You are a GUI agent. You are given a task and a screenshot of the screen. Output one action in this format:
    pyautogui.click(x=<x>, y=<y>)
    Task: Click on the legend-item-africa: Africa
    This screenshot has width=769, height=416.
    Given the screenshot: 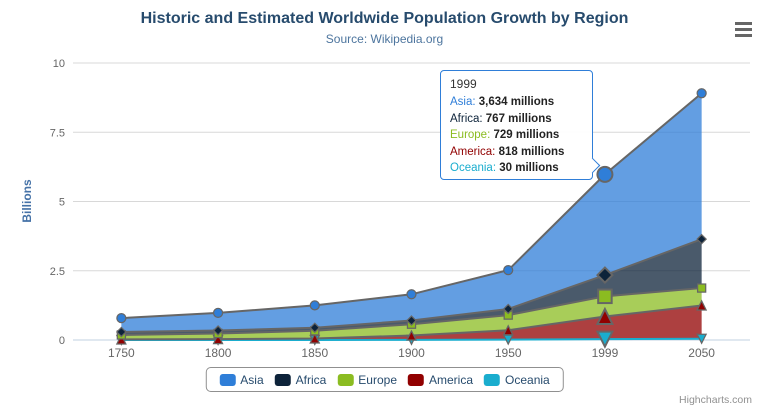 What is the action you would take?
    pyautogui.click(x=300, y=379)
    